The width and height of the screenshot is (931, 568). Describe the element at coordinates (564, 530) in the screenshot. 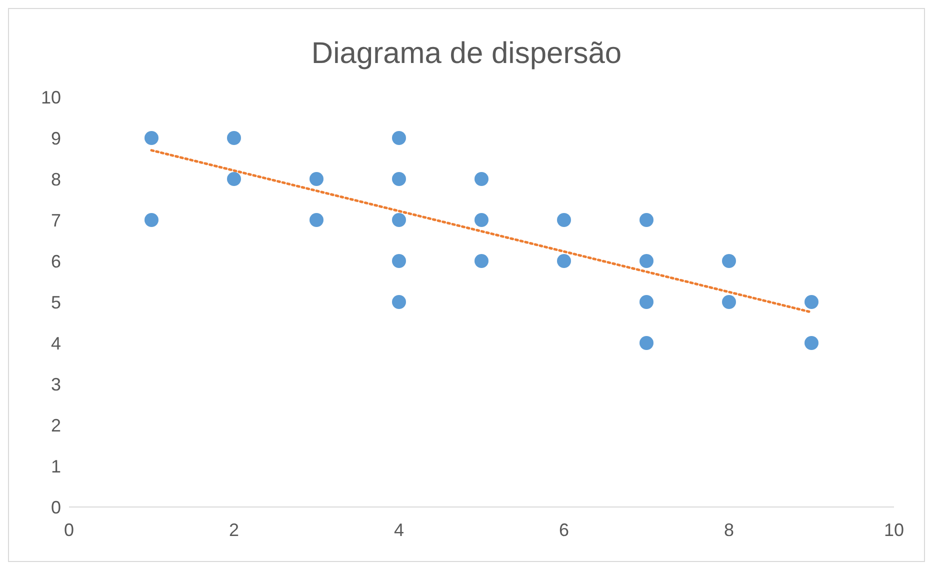

I see `x-tick-label: 6` at that location.